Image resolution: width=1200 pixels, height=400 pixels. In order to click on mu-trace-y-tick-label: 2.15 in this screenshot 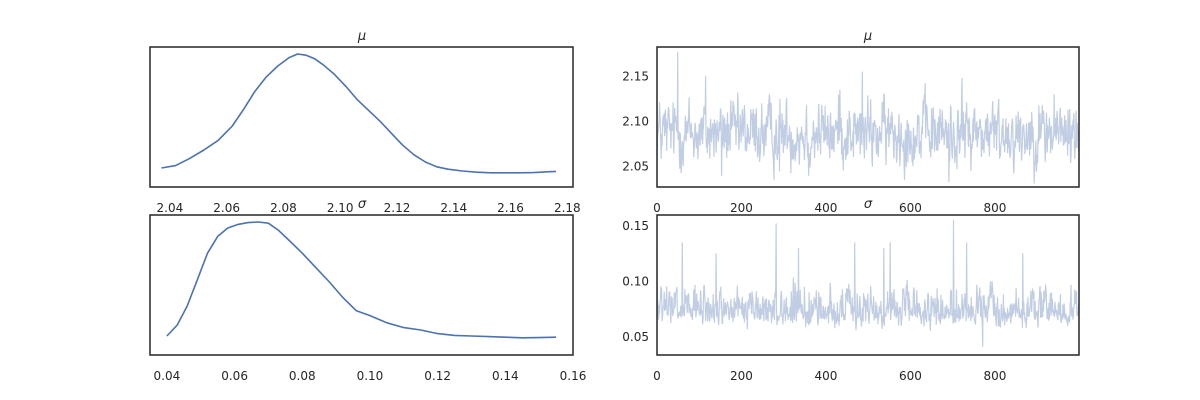, I will do `click(635, 77)`.